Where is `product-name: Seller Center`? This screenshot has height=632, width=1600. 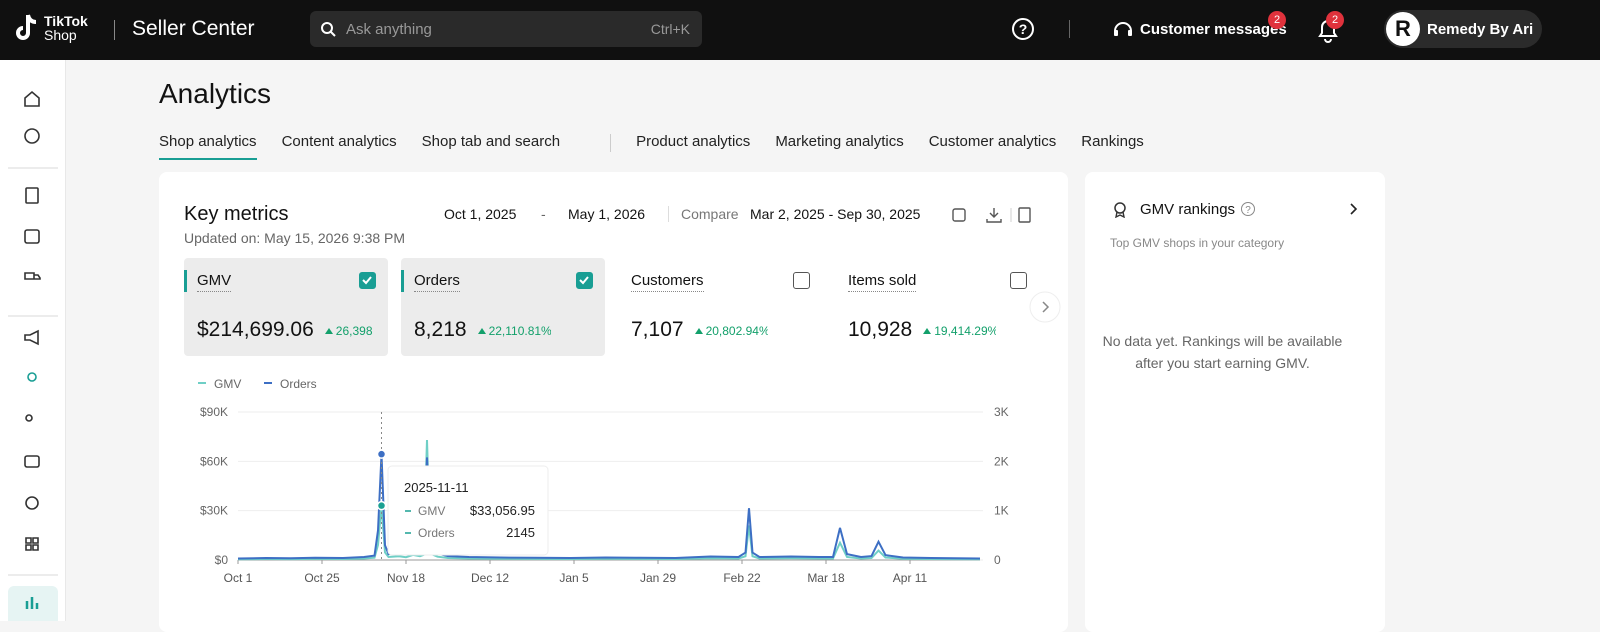
product-name: Seller Center is located at coordinates (193, 28).